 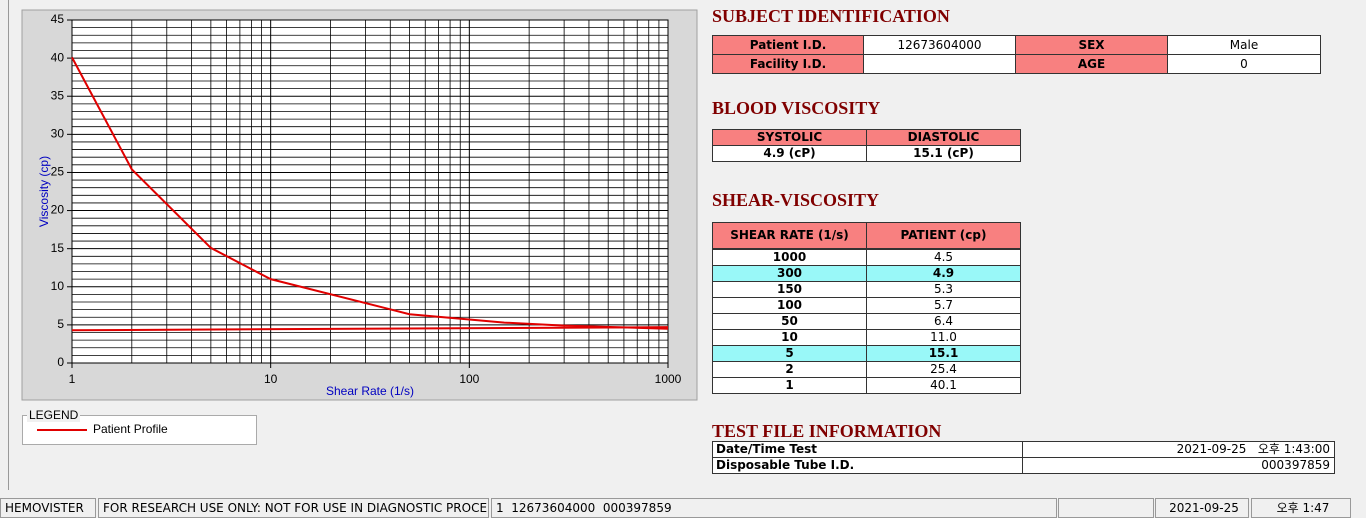 What do you see at coordinates (1301, 508) in the screenshot?
I see `status-cell: 오후 1:47` at bounding box center [1301, 508].